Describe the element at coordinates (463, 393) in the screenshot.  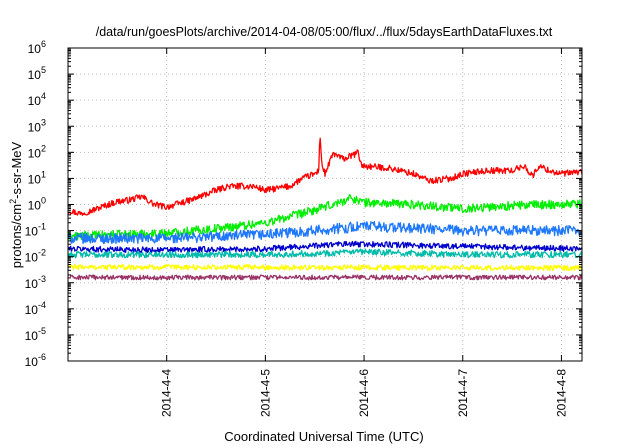
I see `x-tick-label: 2014-4-7` at that location.